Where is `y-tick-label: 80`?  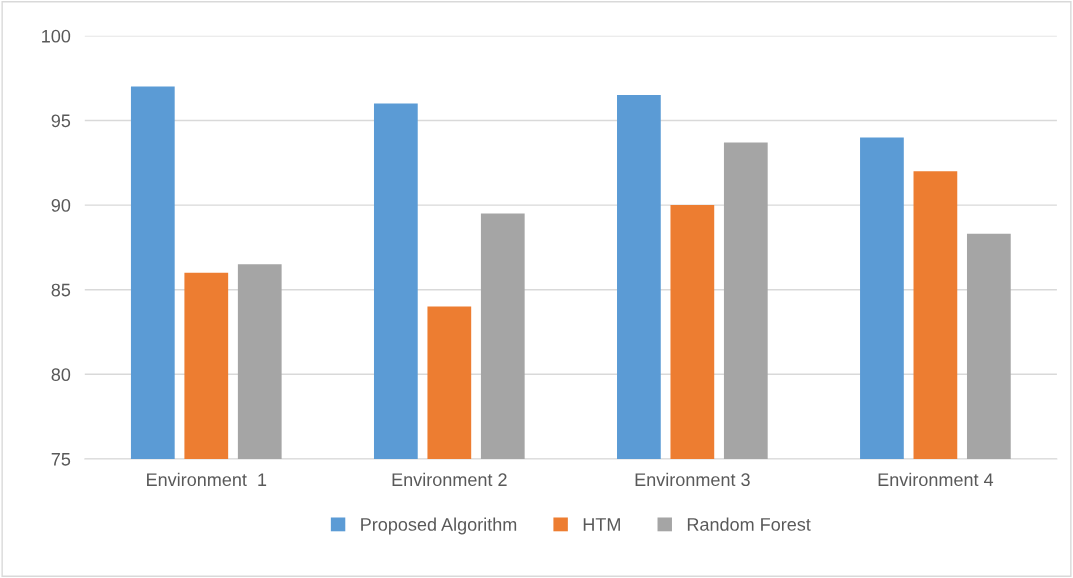
y-tick-label: 80 is located at coordinates (61, 375).